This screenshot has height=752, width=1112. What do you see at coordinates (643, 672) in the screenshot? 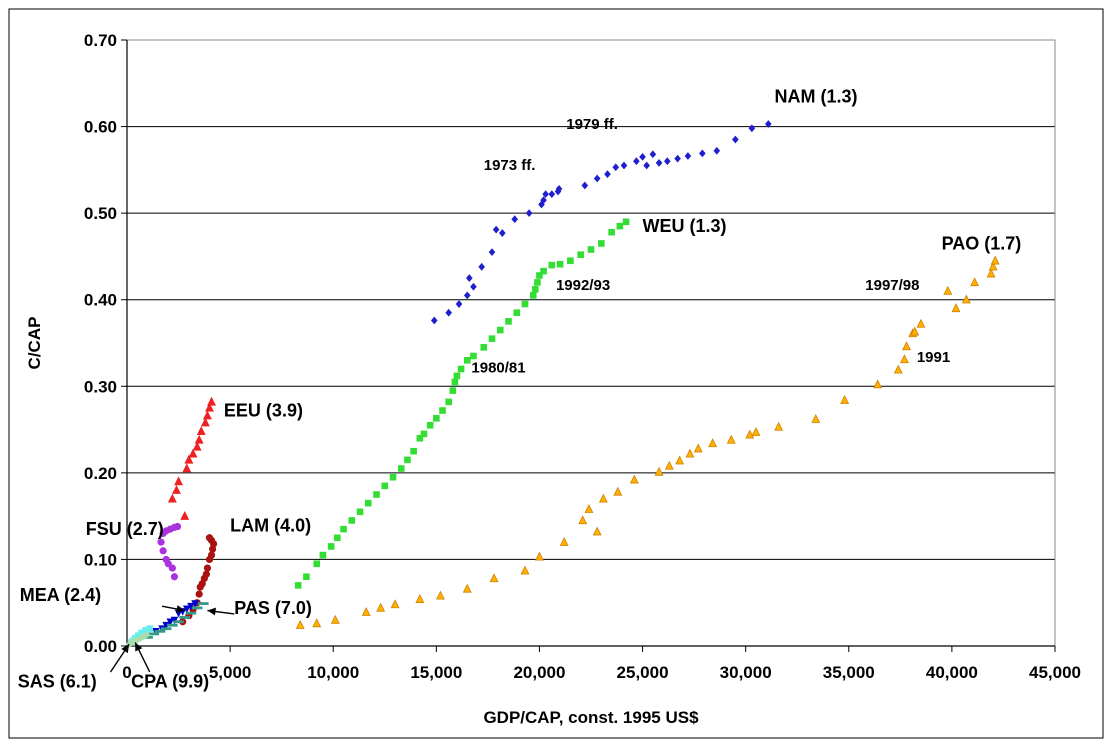
I see `x-tick-label: 25,000` at bounding box center [643, 672].